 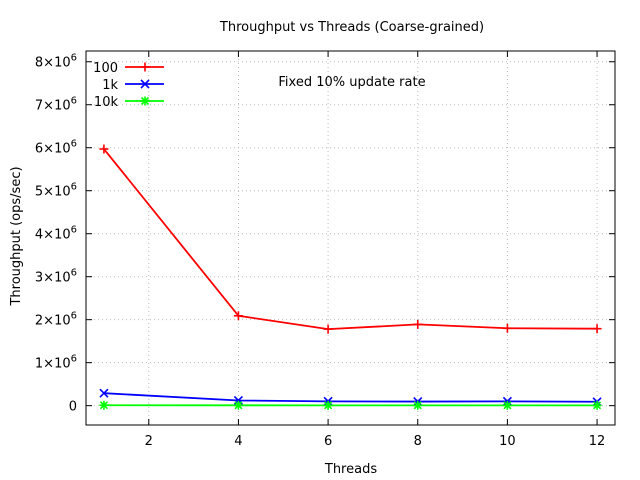 What do you see at coordinates (56, 363) in the screenshot?
I see `y-tick-label: 1×10⁶` at bounding box center [56, 363].